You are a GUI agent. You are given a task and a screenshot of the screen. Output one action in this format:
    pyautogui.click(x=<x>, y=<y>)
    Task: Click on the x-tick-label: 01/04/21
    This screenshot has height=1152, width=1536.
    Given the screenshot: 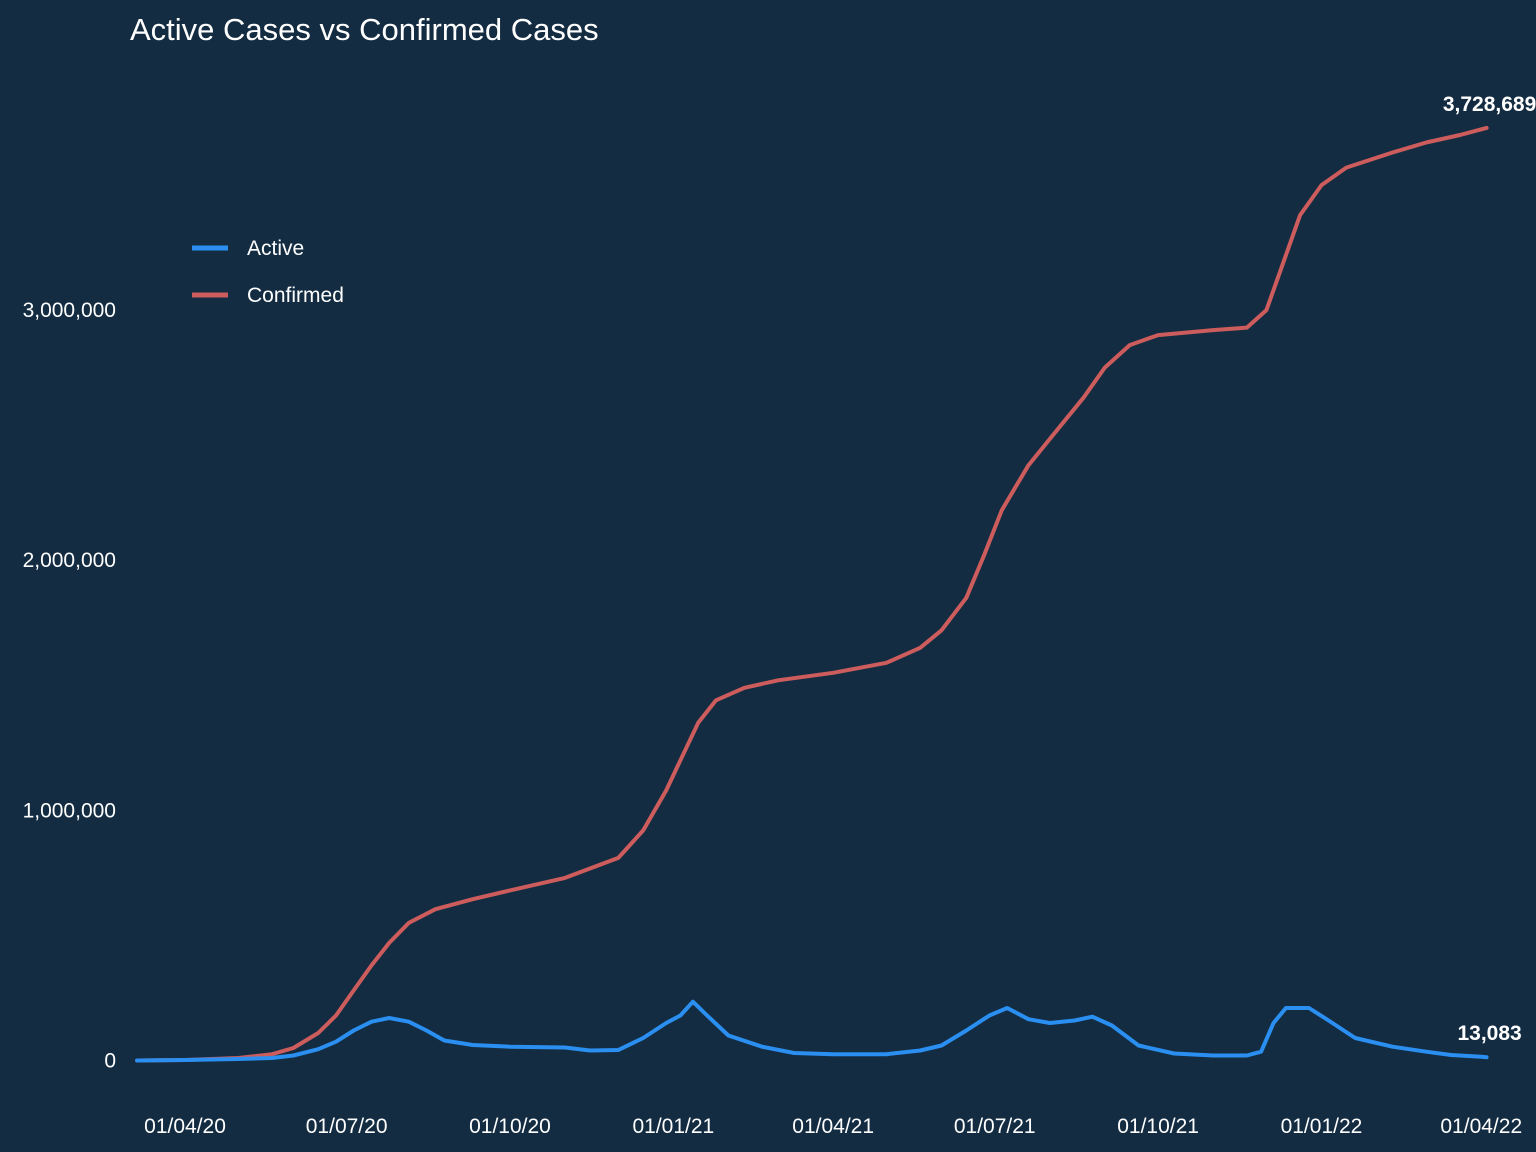 What is the action you would take?
    pyautogui.click(x=833, y=1126)
    